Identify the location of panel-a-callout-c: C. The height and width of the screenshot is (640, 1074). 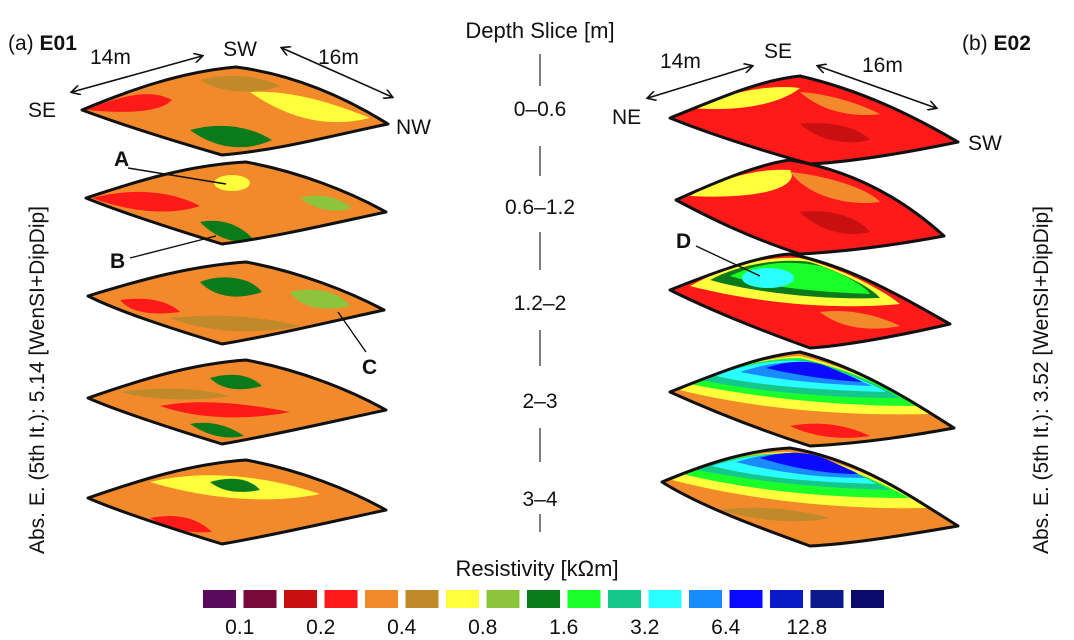
(369, 367).